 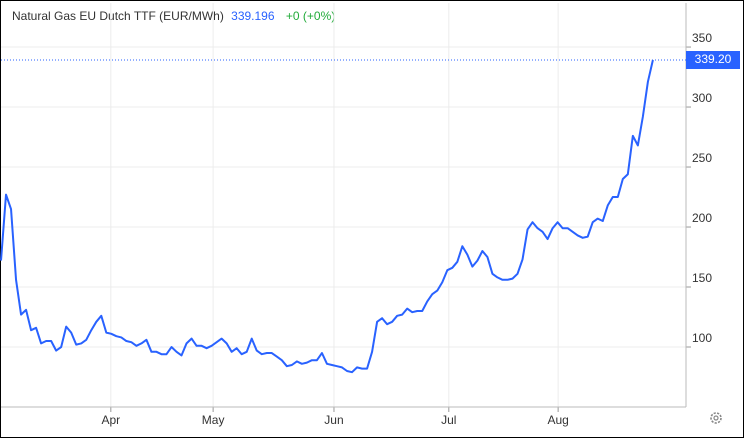 I want to click on x-tick-label: Jun, so click(x=333, y=420).